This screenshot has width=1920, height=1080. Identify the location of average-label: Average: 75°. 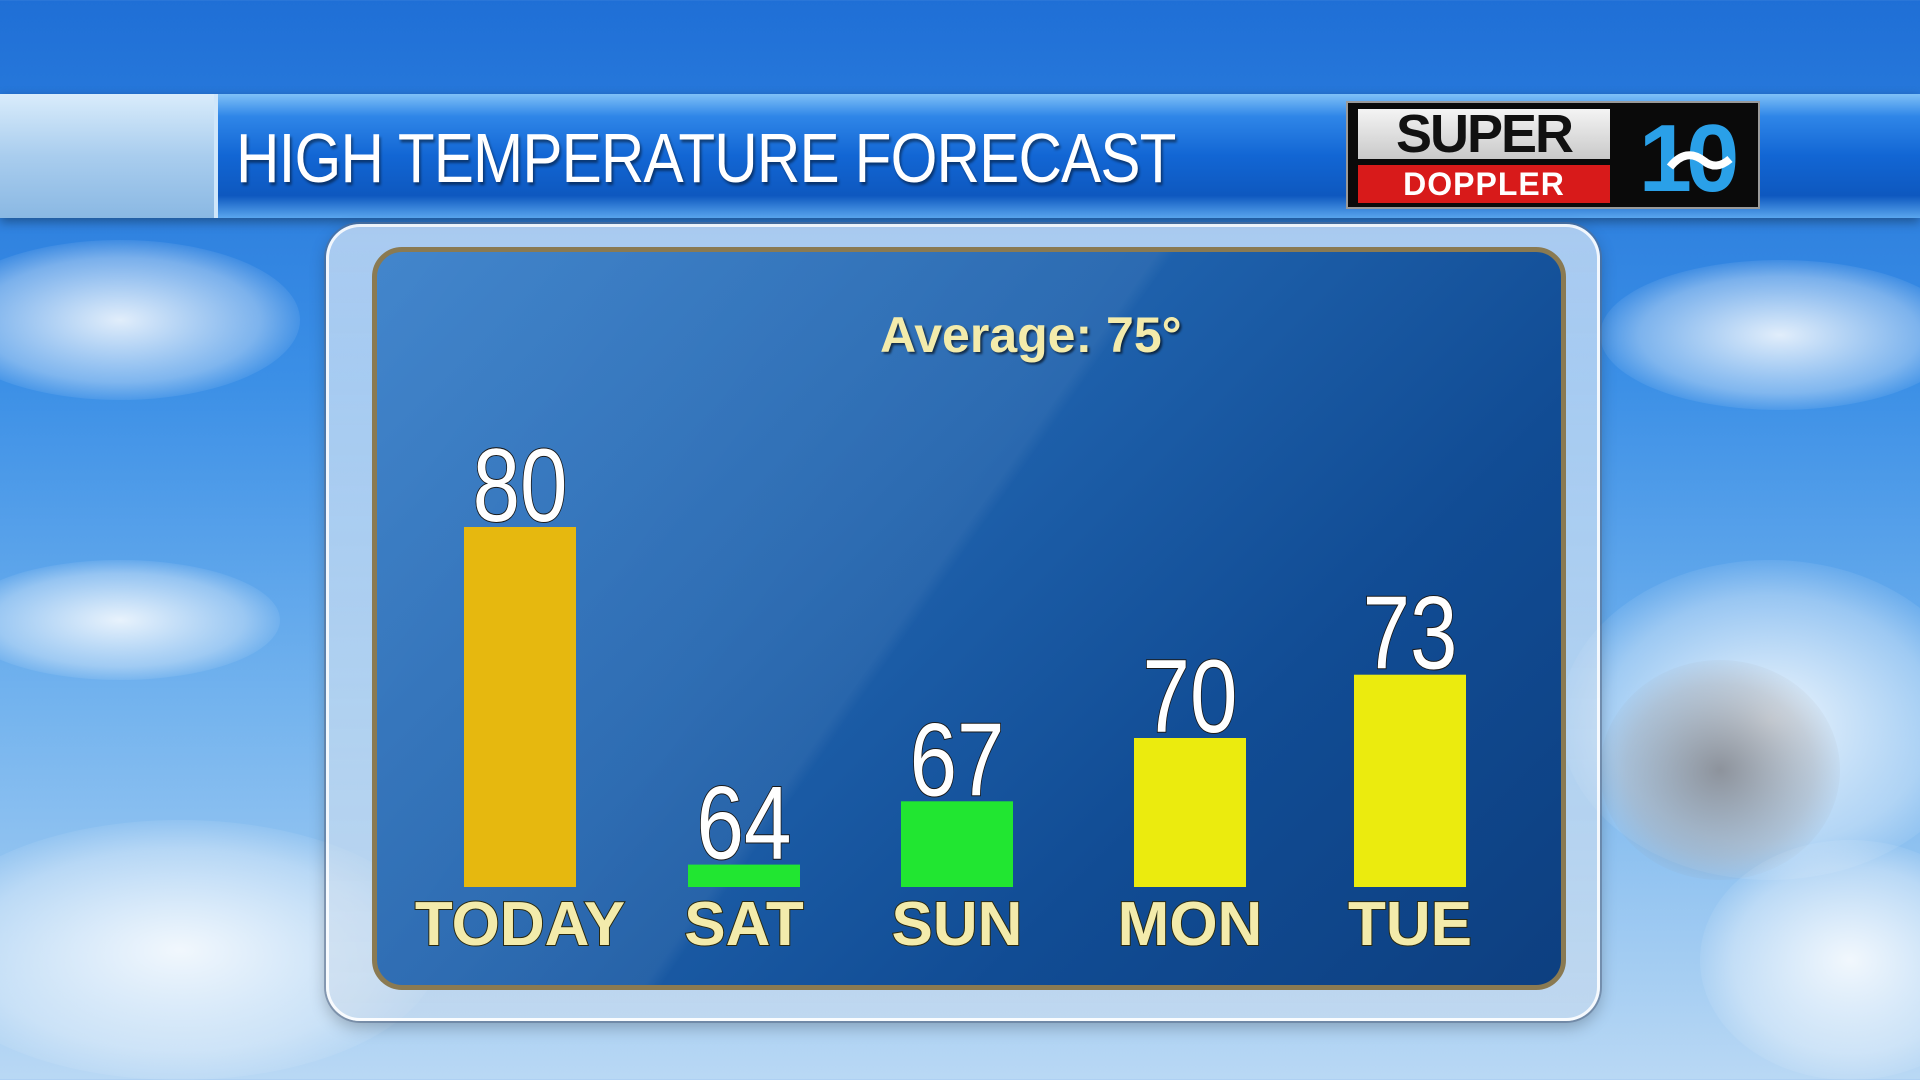
(1031, 335).